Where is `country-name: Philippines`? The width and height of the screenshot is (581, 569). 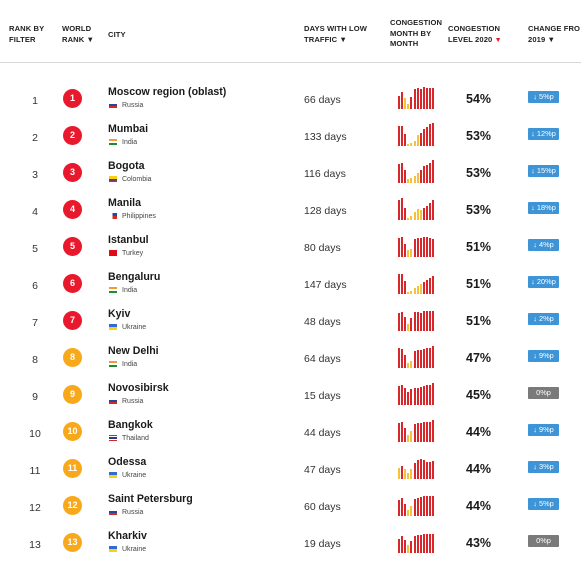
country-name: Philippines is located at coordinates (139, 216).